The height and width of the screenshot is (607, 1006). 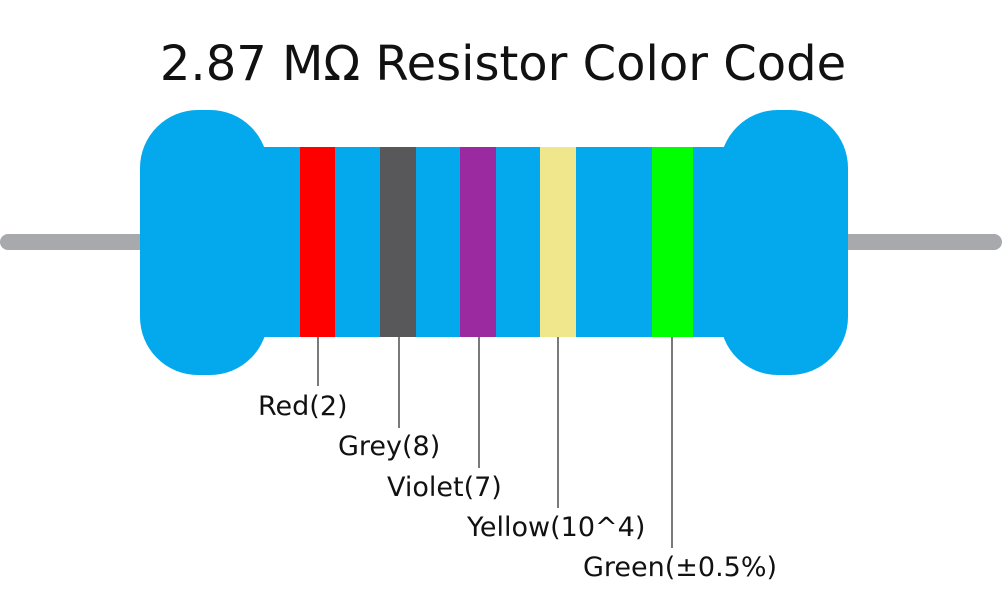 What do you see at coordinates (555, 527) in the screenshot?
I see `band-label: Yellow(10^4)` at bounding box center [555, 527].